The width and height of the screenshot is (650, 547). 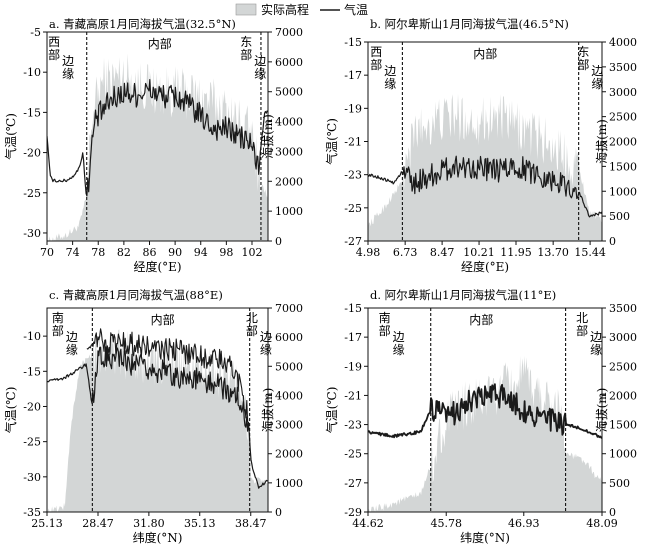 I want to click on y-tick-label: -5, so click(x=35, y=32).